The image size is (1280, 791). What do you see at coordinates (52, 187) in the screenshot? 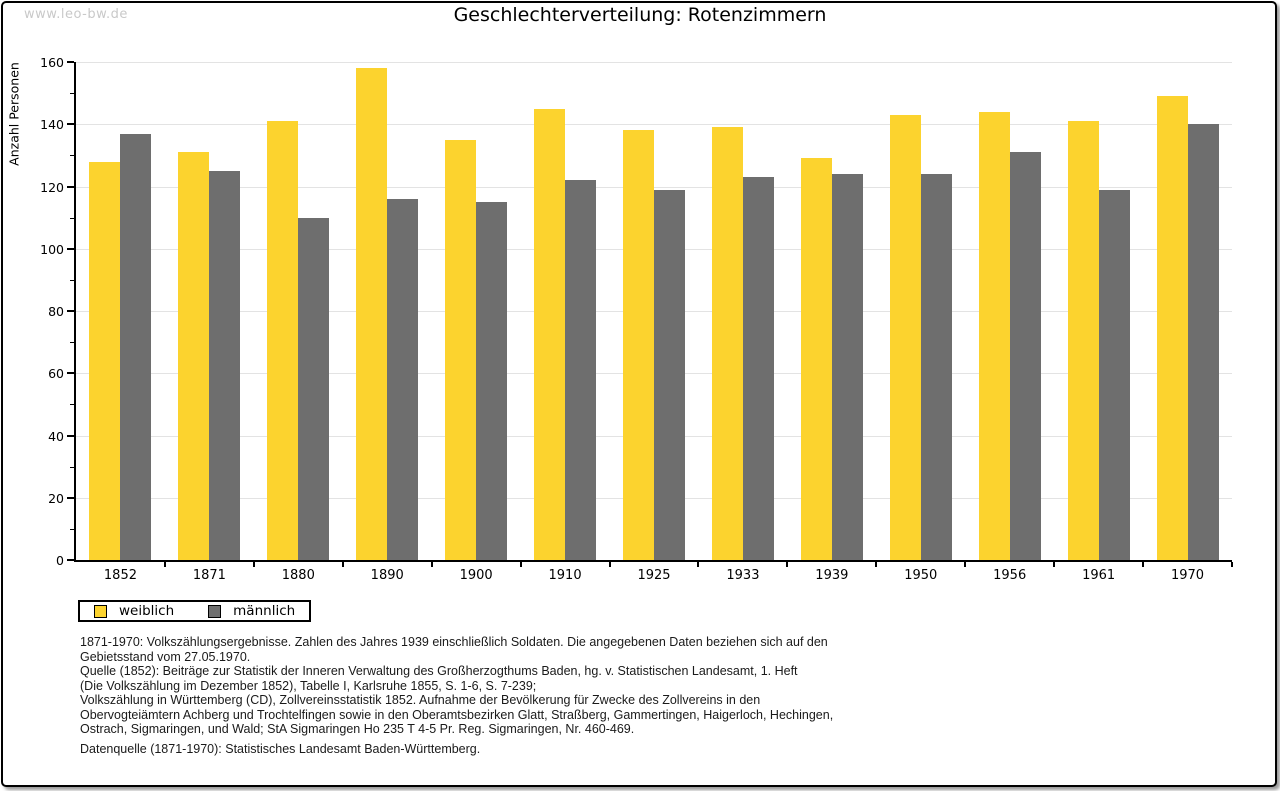
I see `y-label-120: 120` at bounding box center [52, 187].